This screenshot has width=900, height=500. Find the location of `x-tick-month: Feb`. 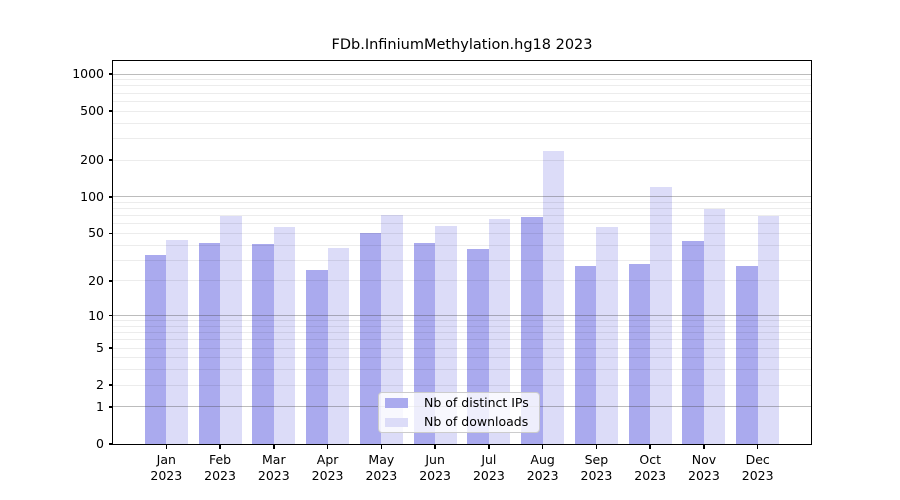

x-tick-month: Feb is located at coordinates (220, 459).